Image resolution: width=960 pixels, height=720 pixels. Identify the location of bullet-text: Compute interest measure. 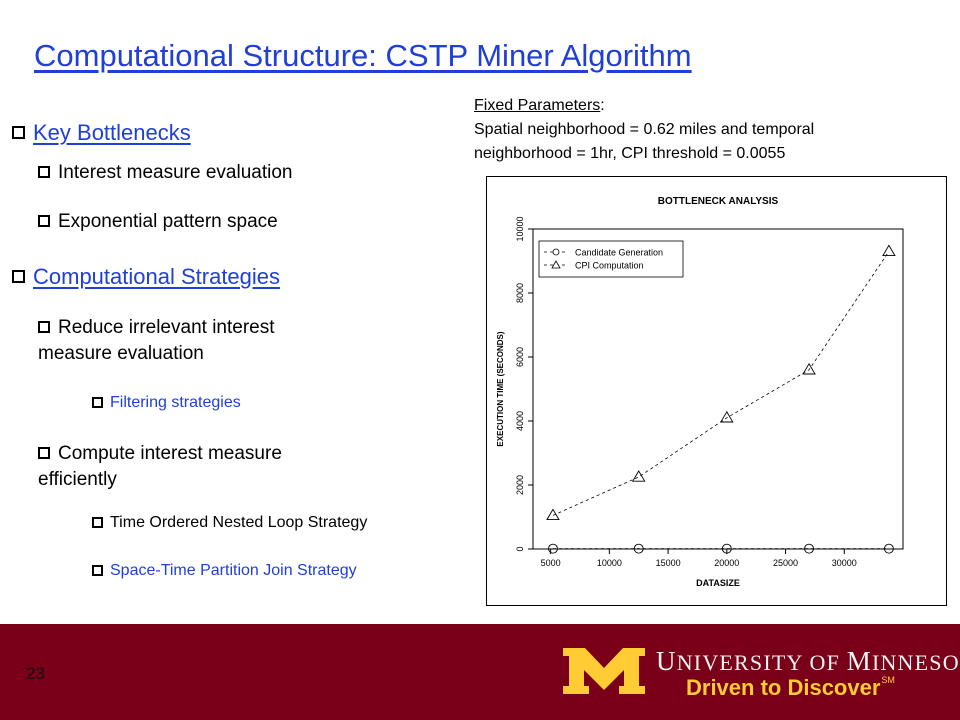
(170, 453).